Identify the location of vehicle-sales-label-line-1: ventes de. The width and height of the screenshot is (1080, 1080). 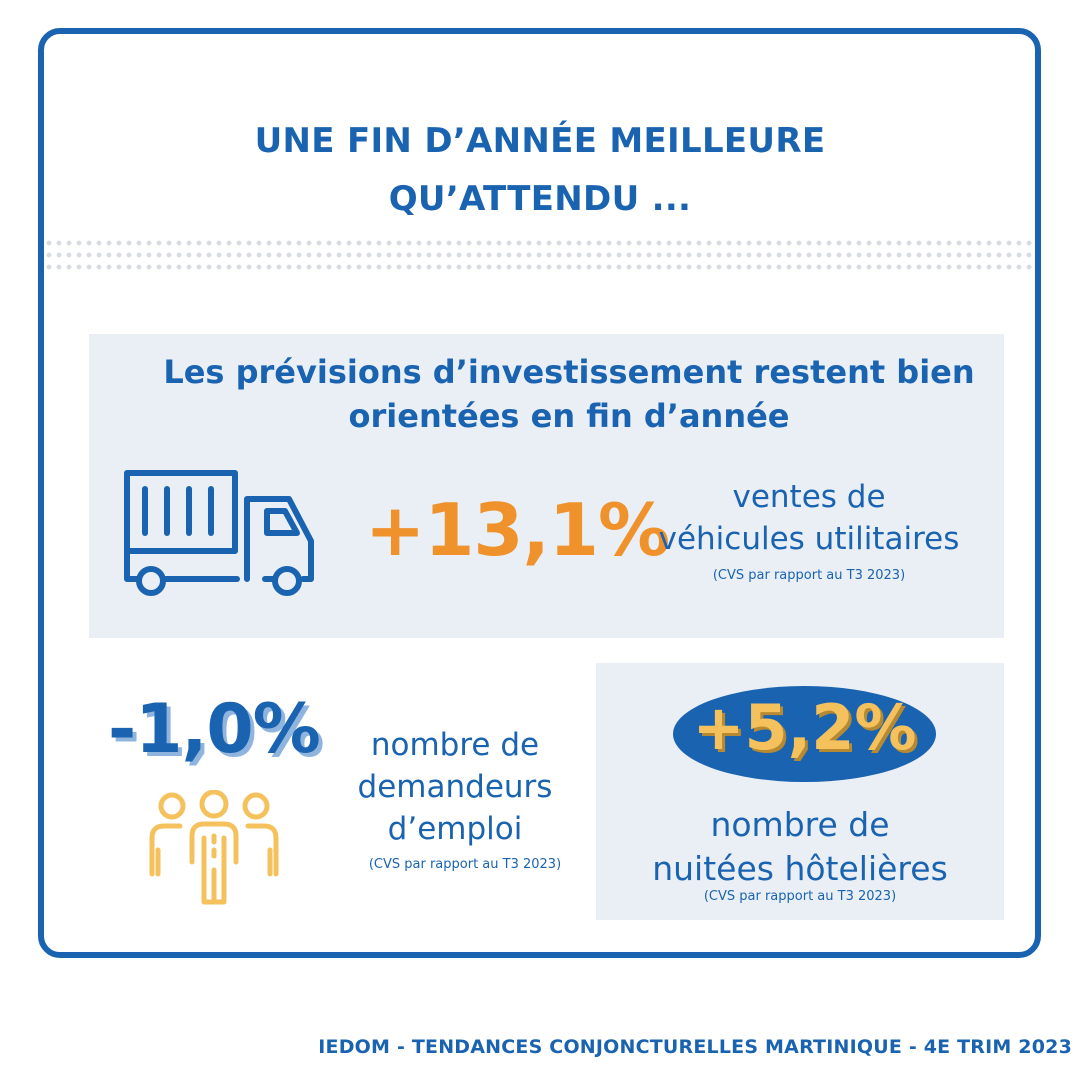
(809, 497).